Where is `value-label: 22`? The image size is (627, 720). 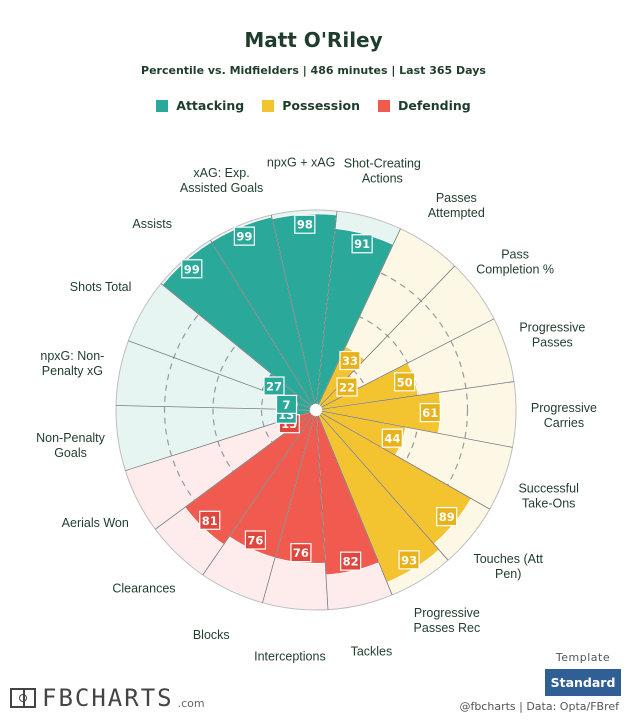
value-label: 22 is located at coordinates (347, 387).